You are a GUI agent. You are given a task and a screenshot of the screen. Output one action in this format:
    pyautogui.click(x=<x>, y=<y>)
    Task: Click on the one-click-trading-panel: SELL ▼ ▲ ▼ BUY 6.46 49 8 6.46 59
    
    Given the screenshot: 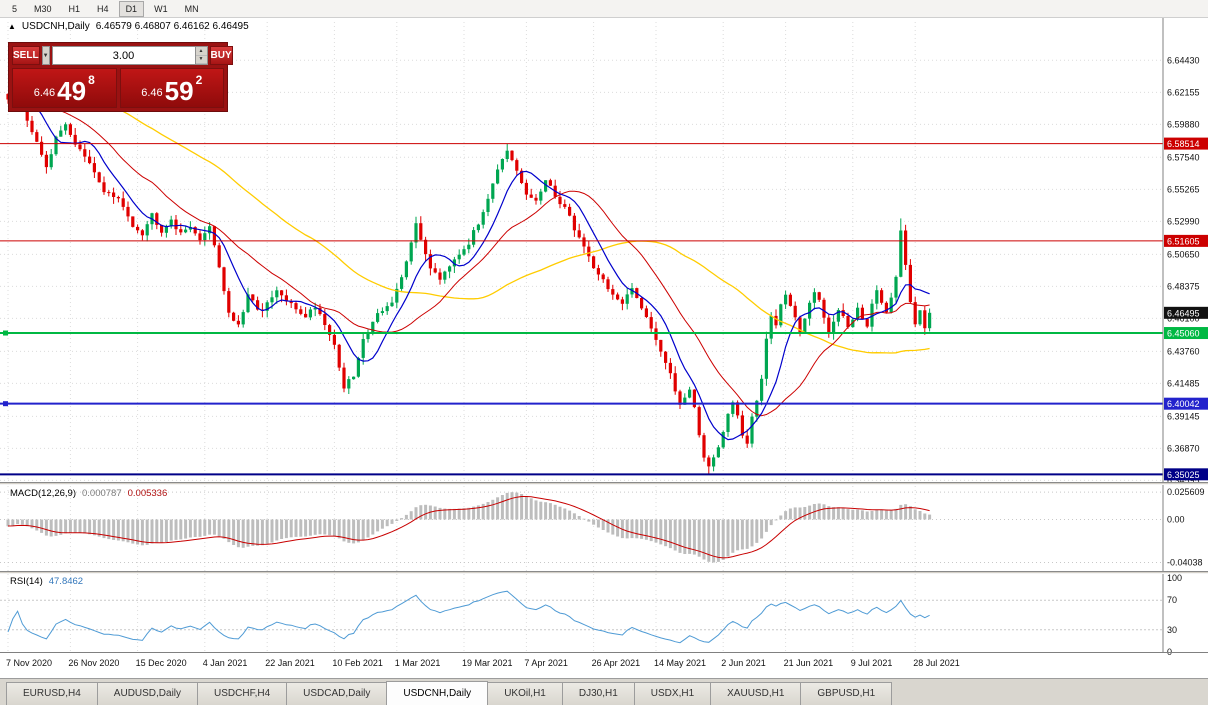 What is the action you would take?
    pyautogui.click(x=120, y=77)
    